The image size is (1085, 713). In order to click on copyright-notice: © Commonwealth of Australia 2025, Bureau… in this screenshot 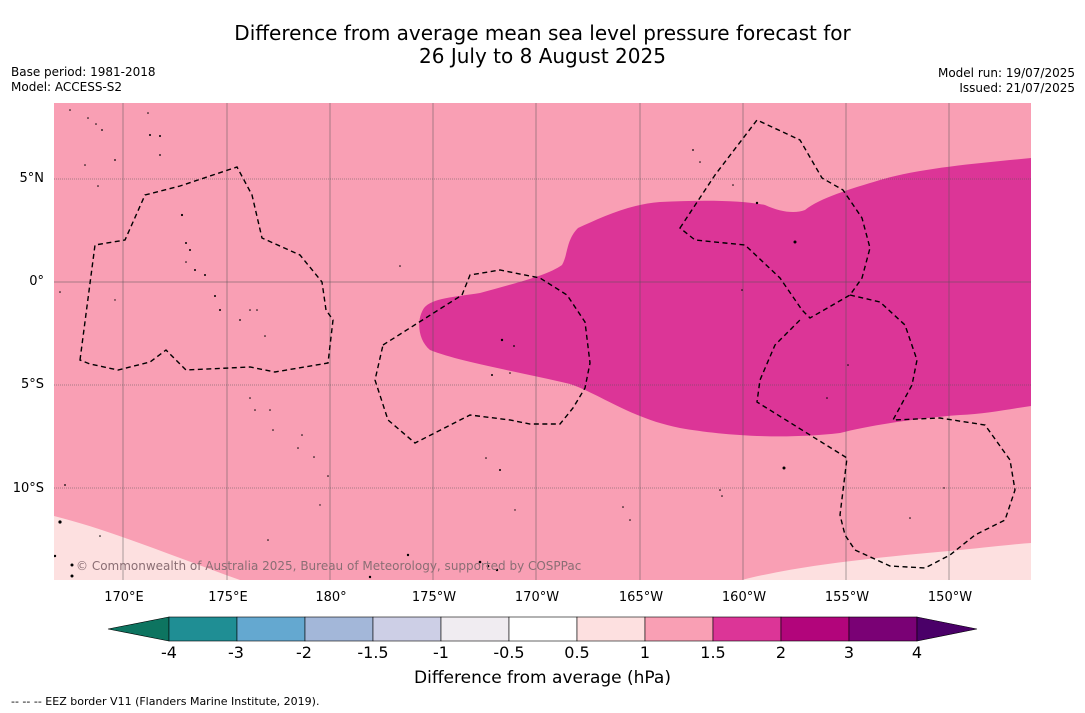, I will do `click(329, 566)`.